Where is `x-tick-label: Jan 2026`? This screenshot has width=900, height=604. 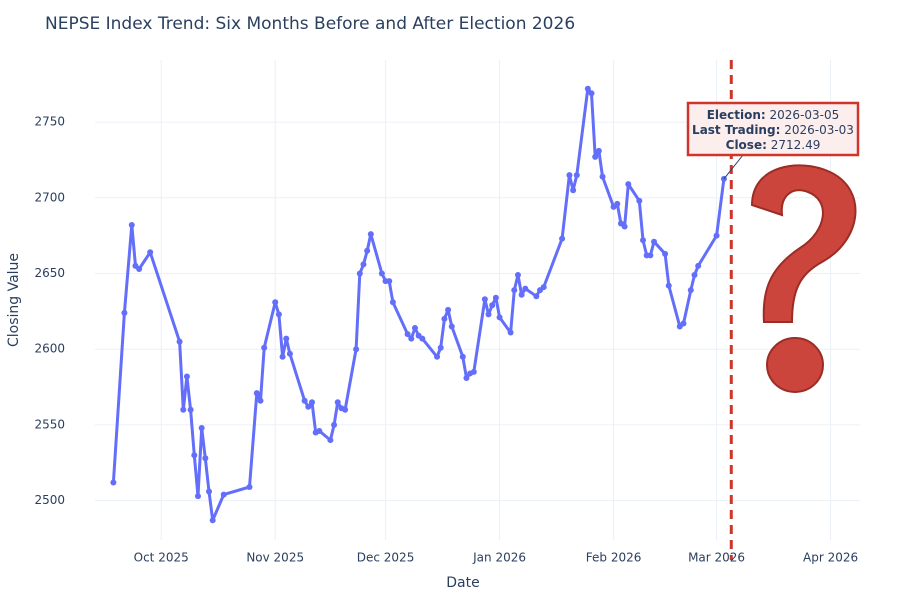
x-tick-label: Jan 2026 is located at coordinates (499, 558).